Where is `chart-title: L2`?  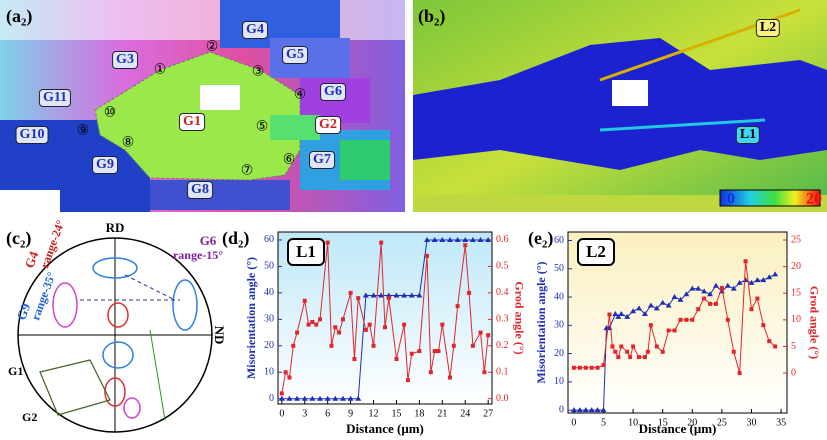 chart-title: L2 is located at coordinates (596, 251).